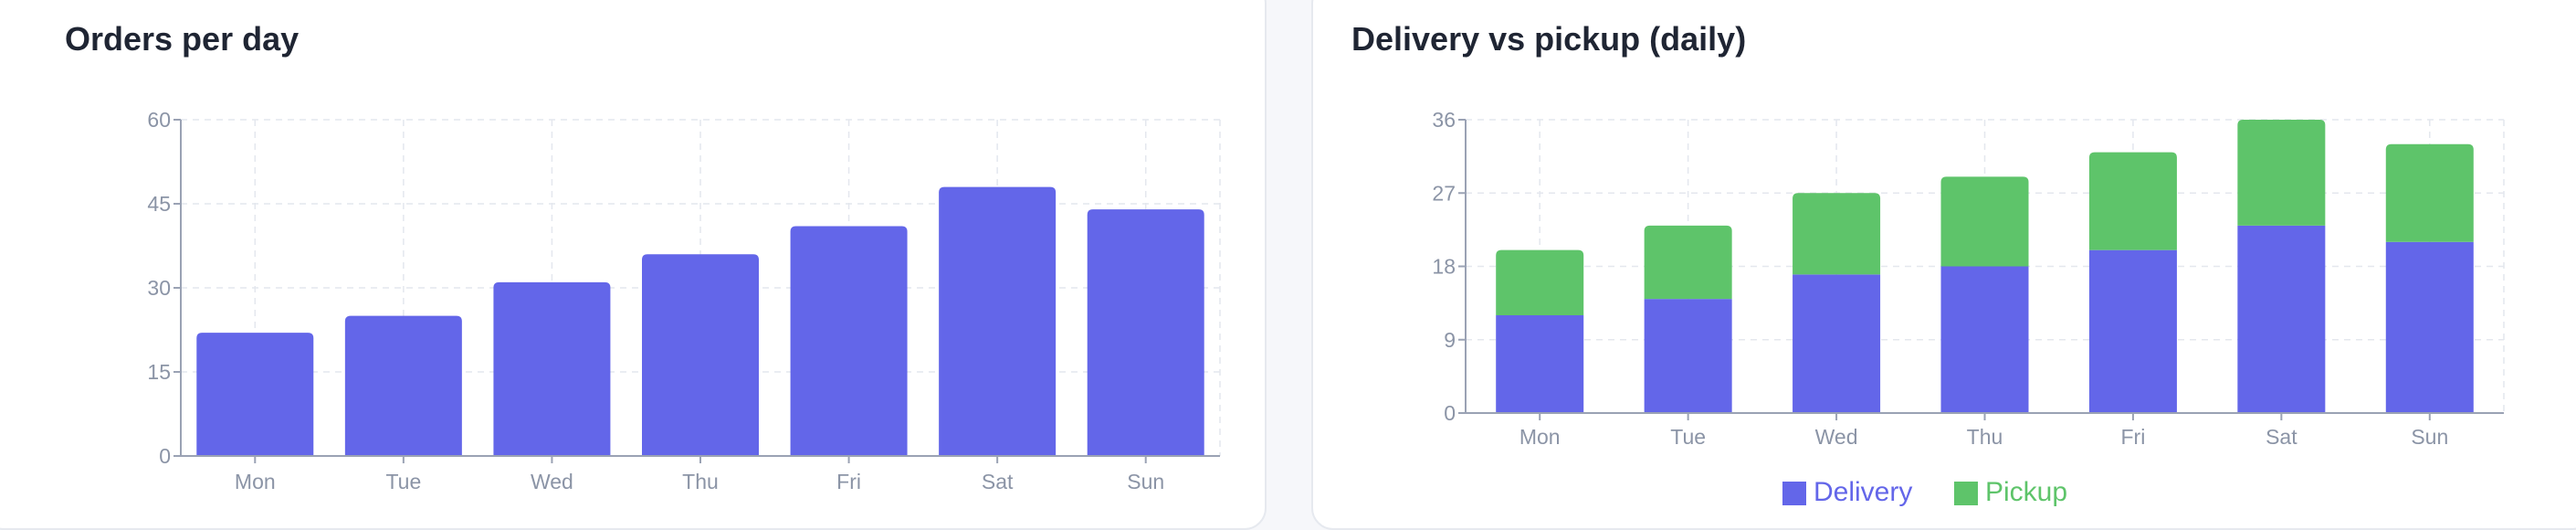  I want to click on bar-pickup-mon, so click(1540, 282).